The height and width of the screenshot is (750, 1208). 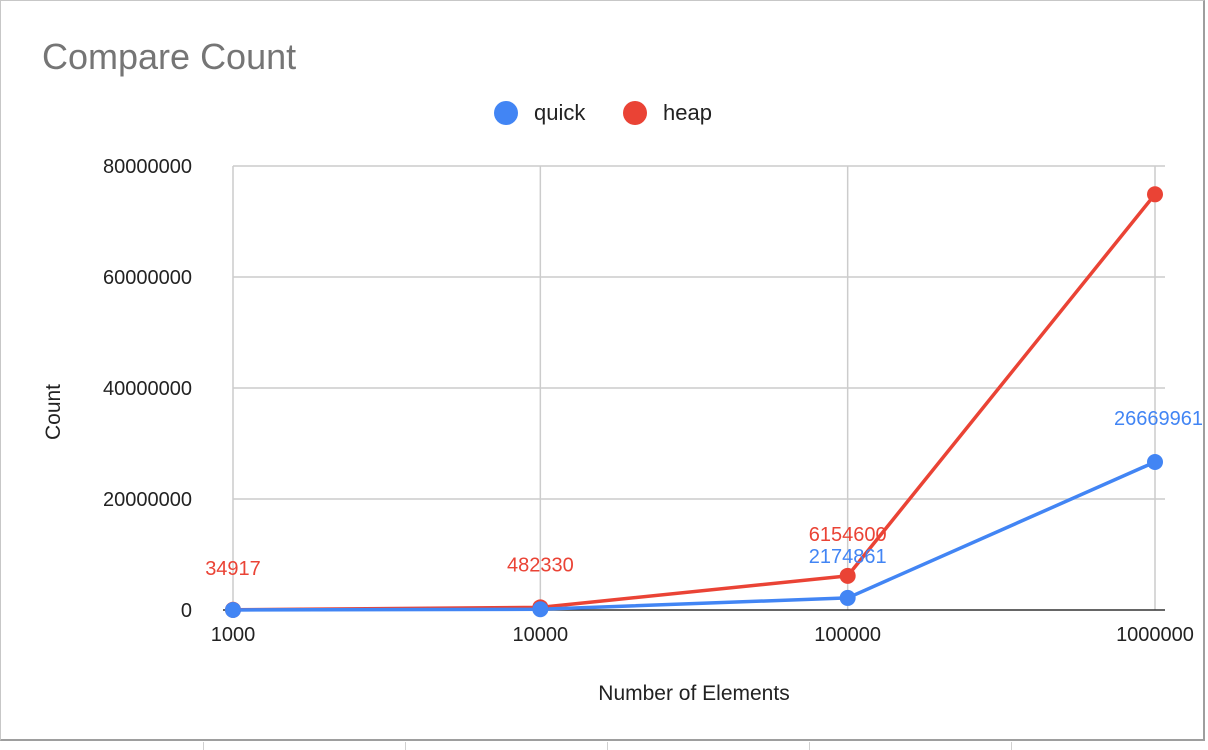 I want to click on data-label-heap: 482330, so click(x=540, y=565).